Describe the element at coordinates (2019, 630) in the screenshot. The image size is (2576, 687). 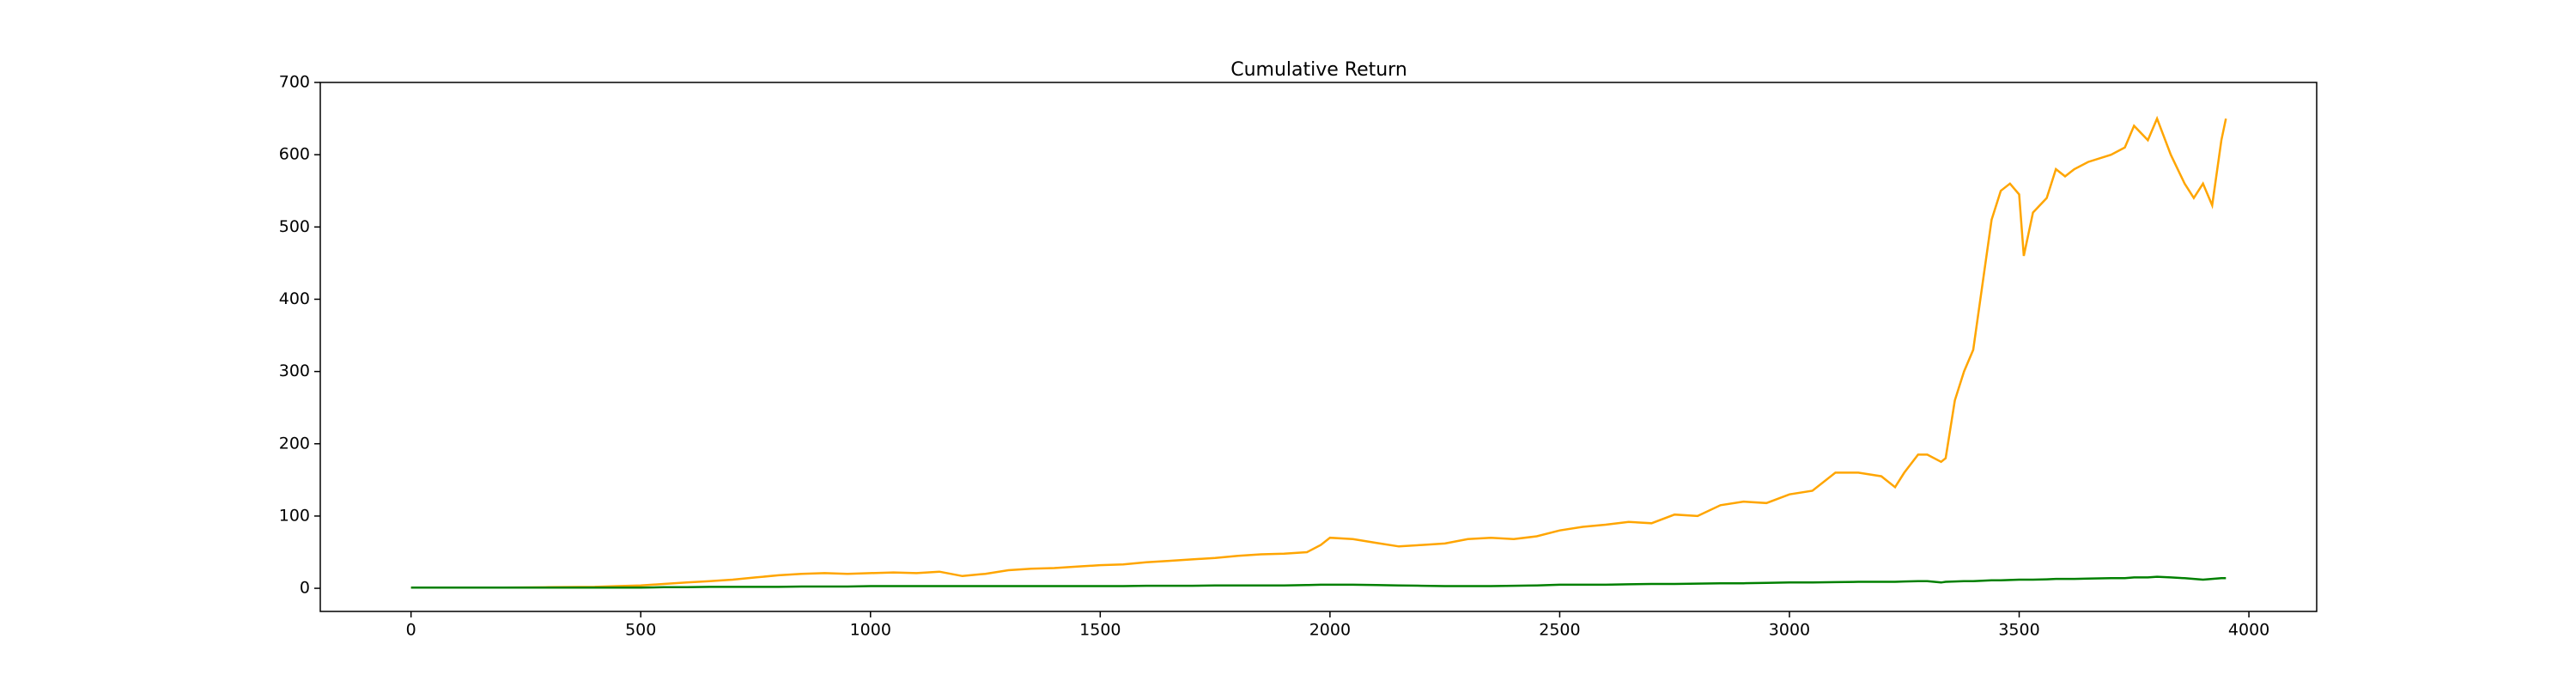
I see `x-tick-label: 3500` at that location.